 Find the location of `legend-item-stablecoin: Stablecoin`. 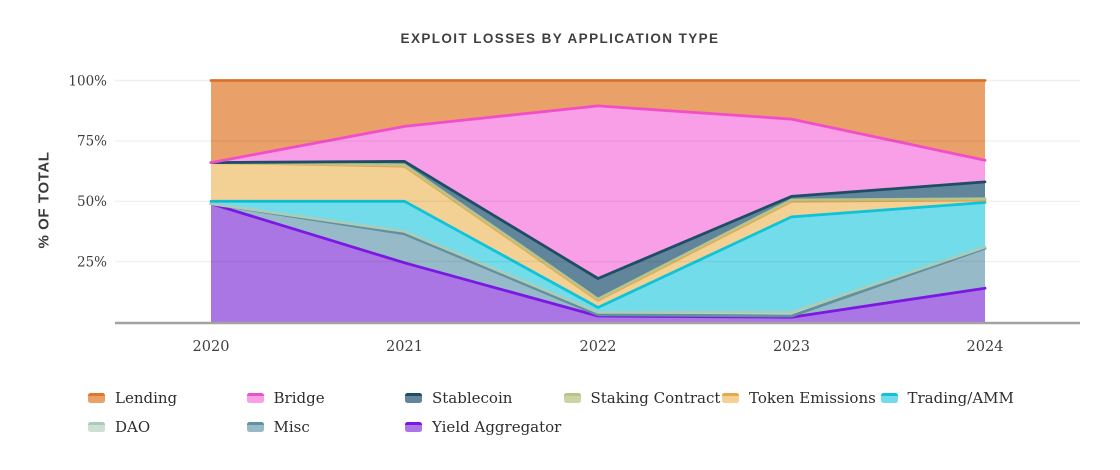

legend-item-stablecoin: Stablecoin is located at coordinates (484, 397).